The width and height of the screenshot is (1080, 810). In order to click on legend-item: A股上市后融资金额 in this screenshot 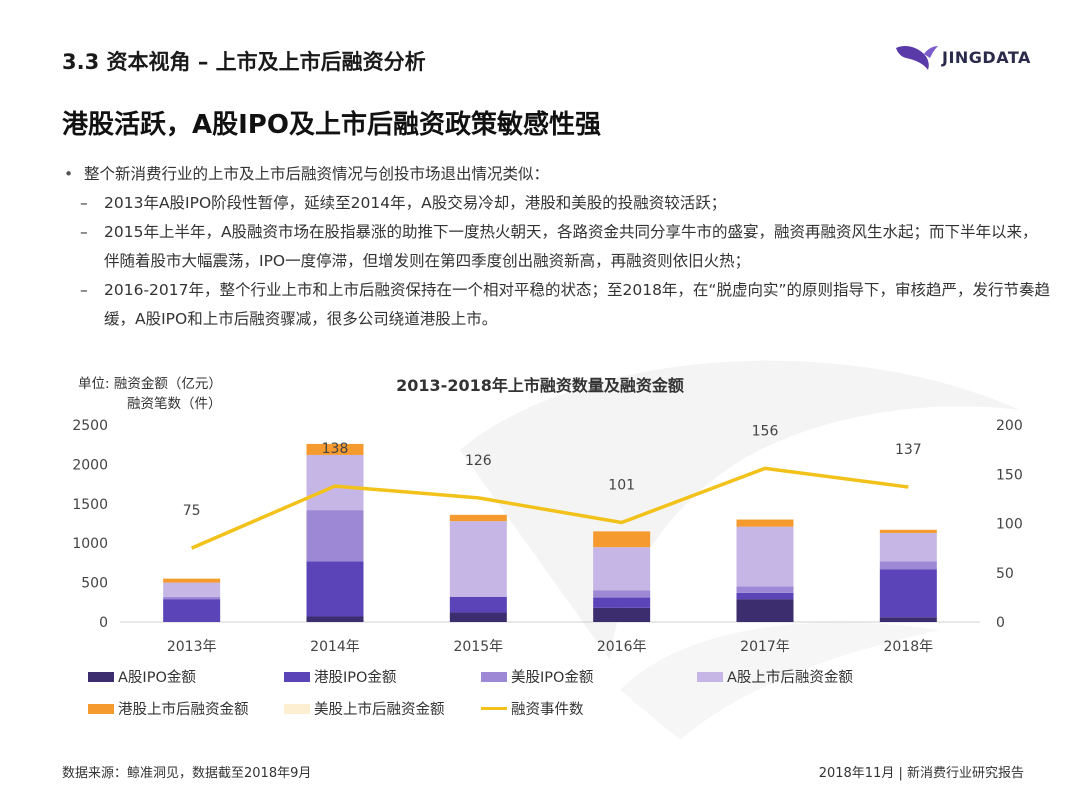, I will do `click(775, 676)`.